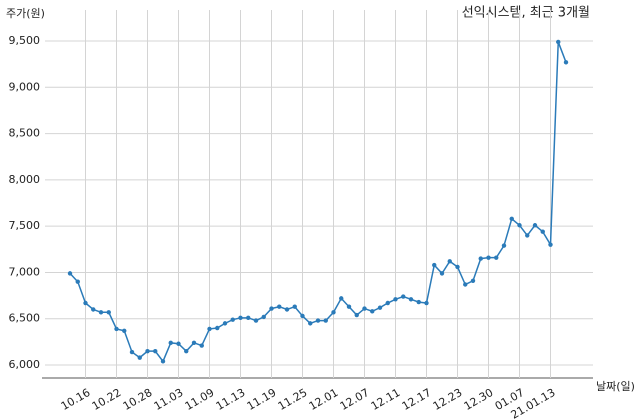 The width and height of the screenshot is (640, 419). I want to click on x-tick-label: 12.17, so click(417, 399).